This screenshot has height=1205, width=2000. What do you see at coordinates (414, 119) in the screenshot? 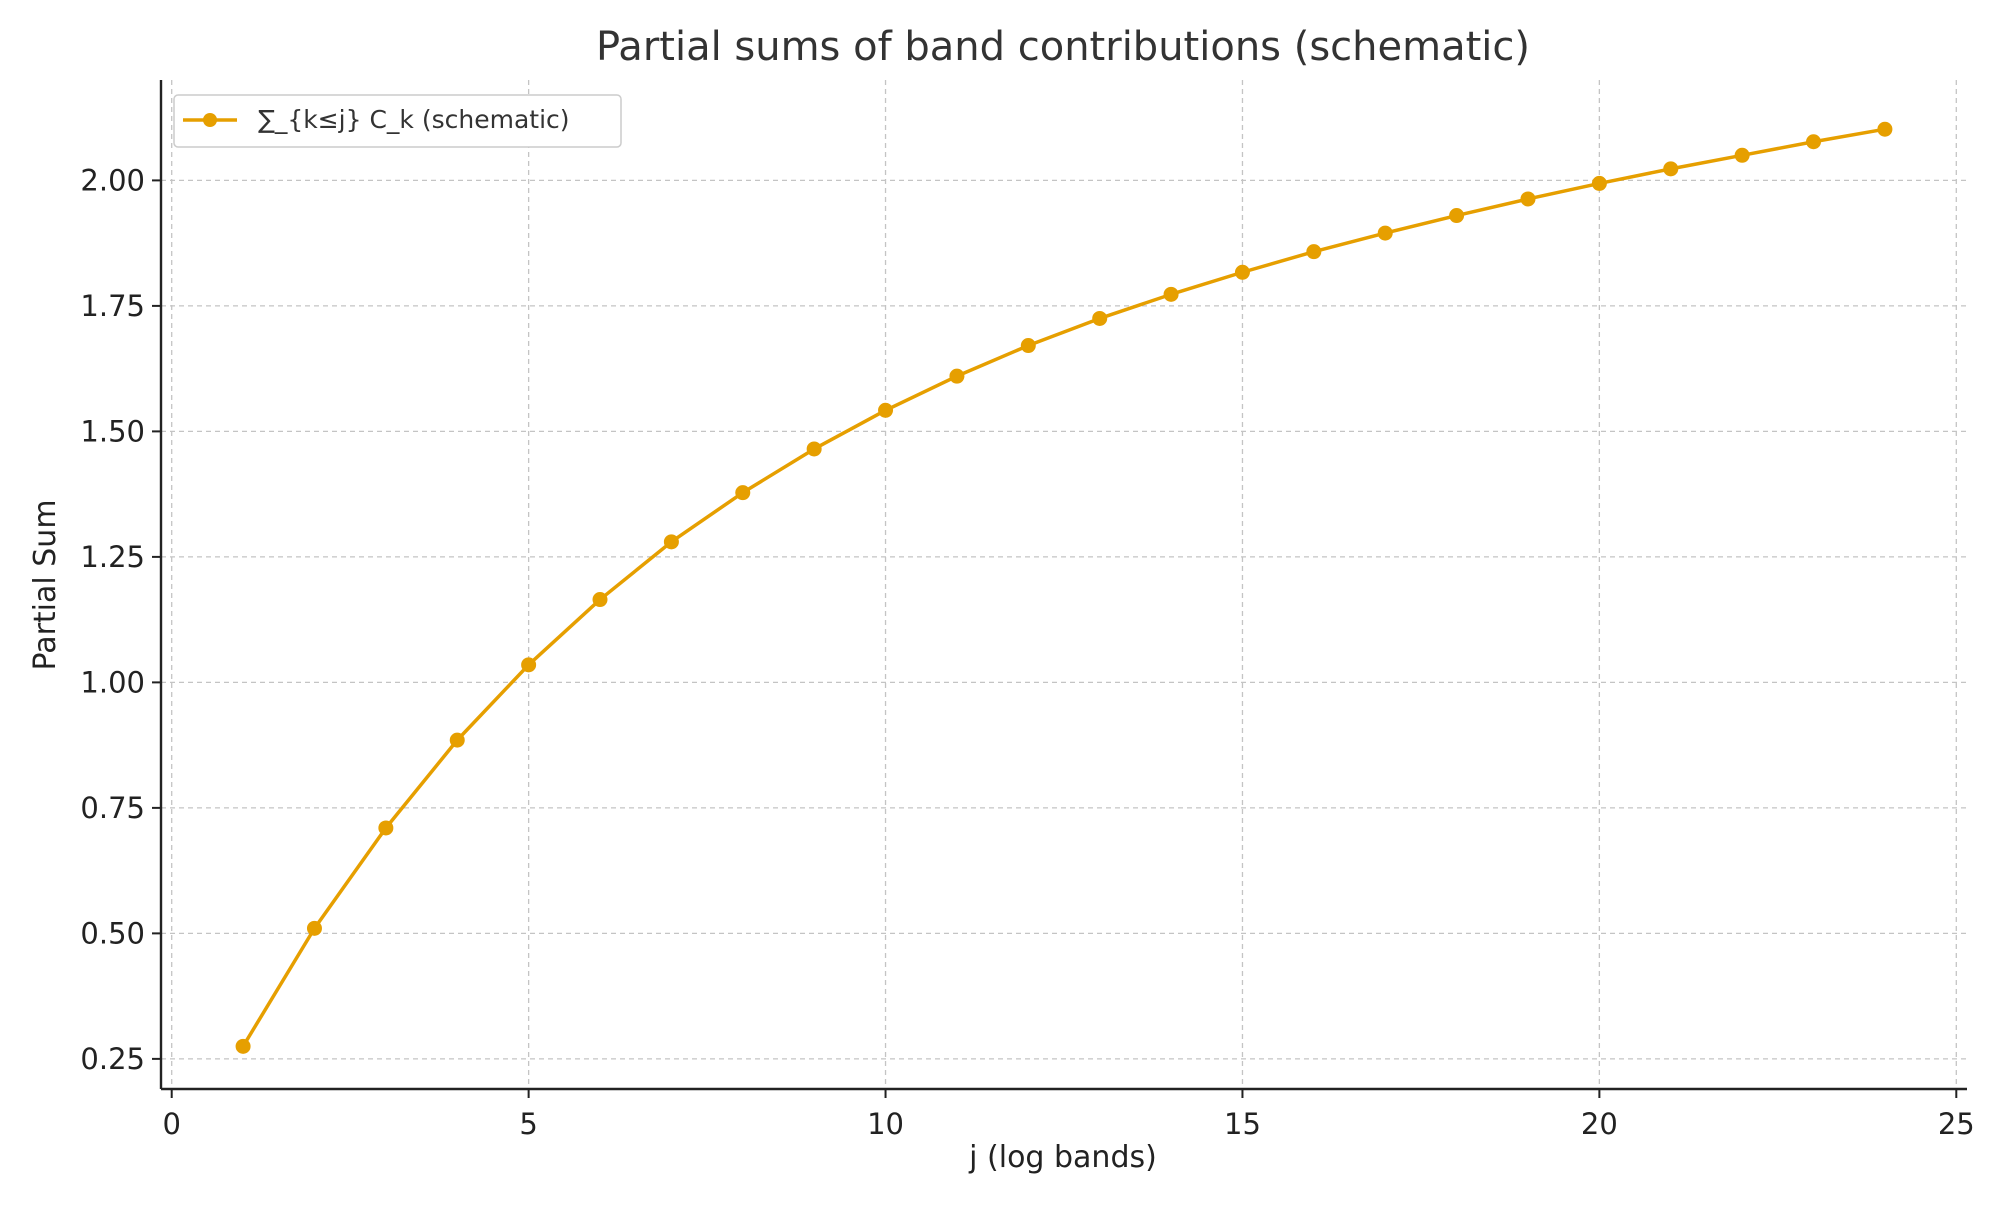
I see `legend-label: ∑_{k≤j} C_k (schematic)` at bounding box center [414, 119].